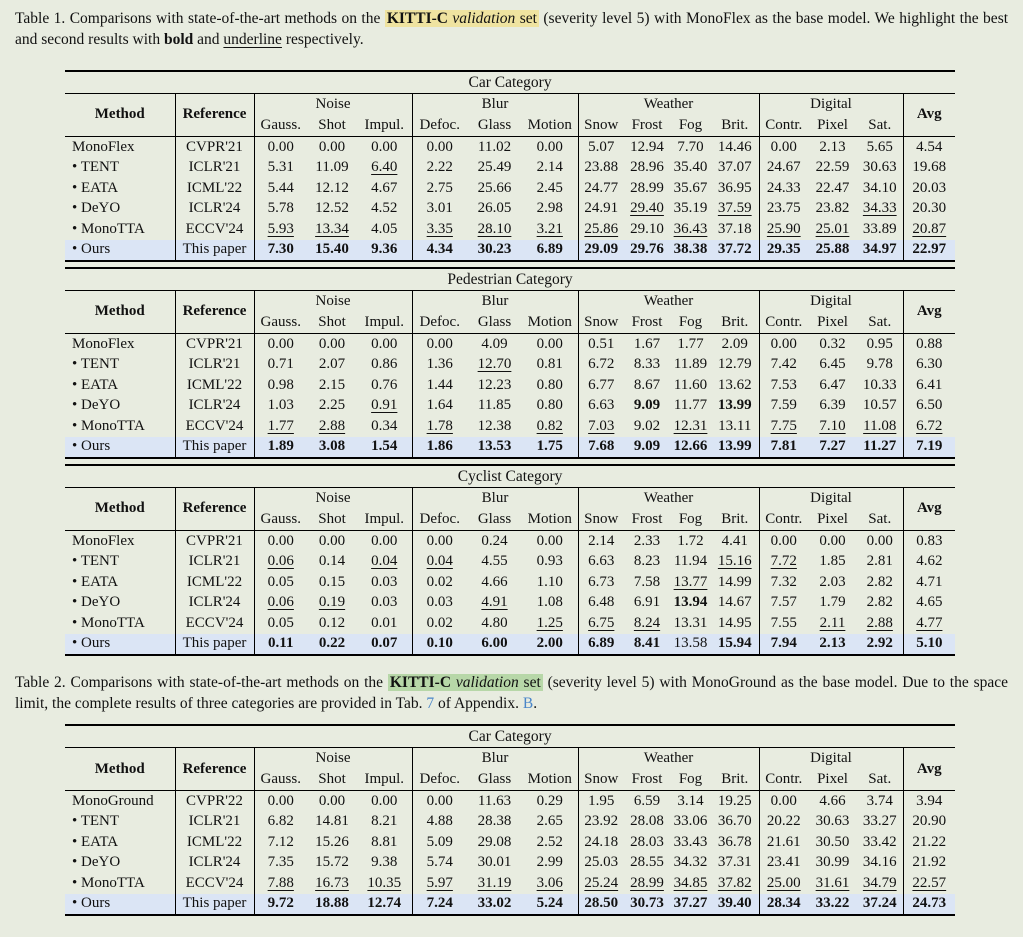 The width and height of the screenshot is (1023, 937). What do you see at coordinates (384, 167) in the screenshot?
I see `value-cell: 6.40` at bounding box center [384, 167].